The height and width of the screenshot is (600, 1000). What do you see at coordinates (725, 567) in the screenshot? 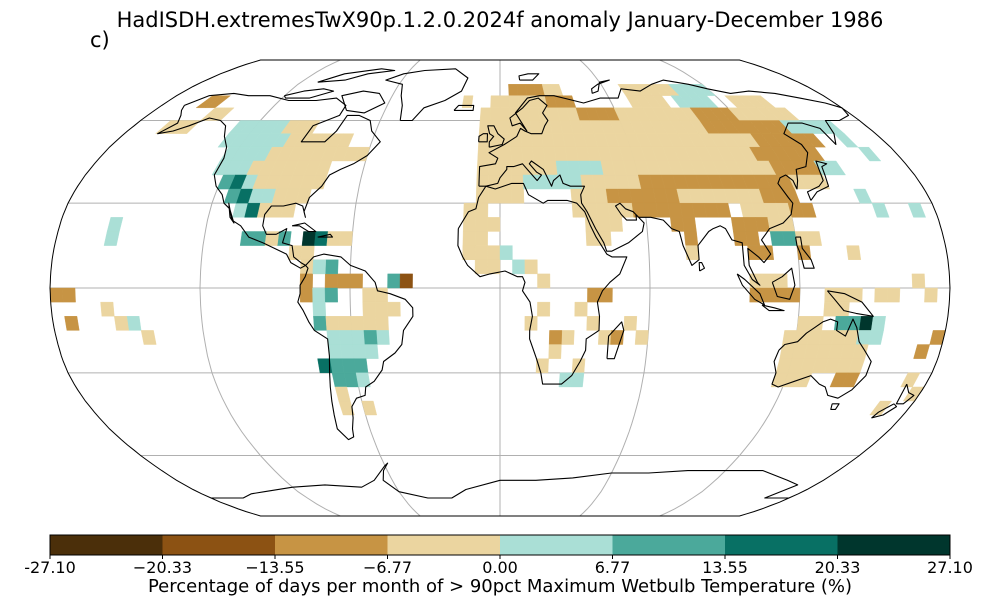
I see `colorbar-tick-label: 13.55` at bounding box center [725, 567].